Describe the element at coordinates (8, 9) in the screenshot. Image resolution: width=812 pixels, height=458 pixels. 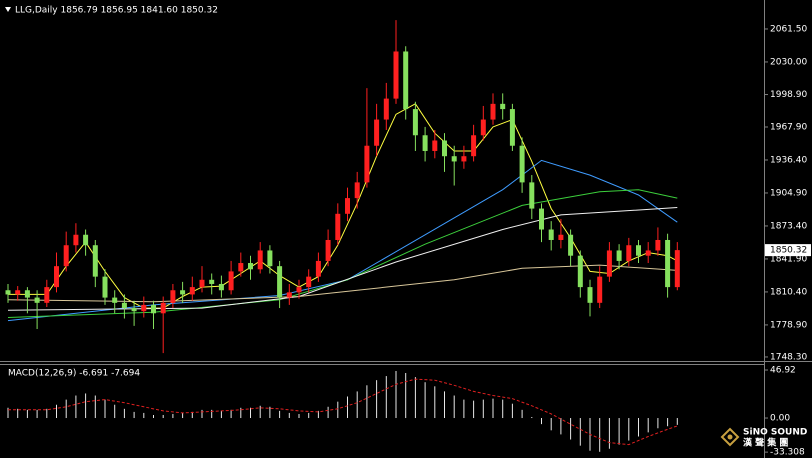
I see `menu-arrow` at that location.